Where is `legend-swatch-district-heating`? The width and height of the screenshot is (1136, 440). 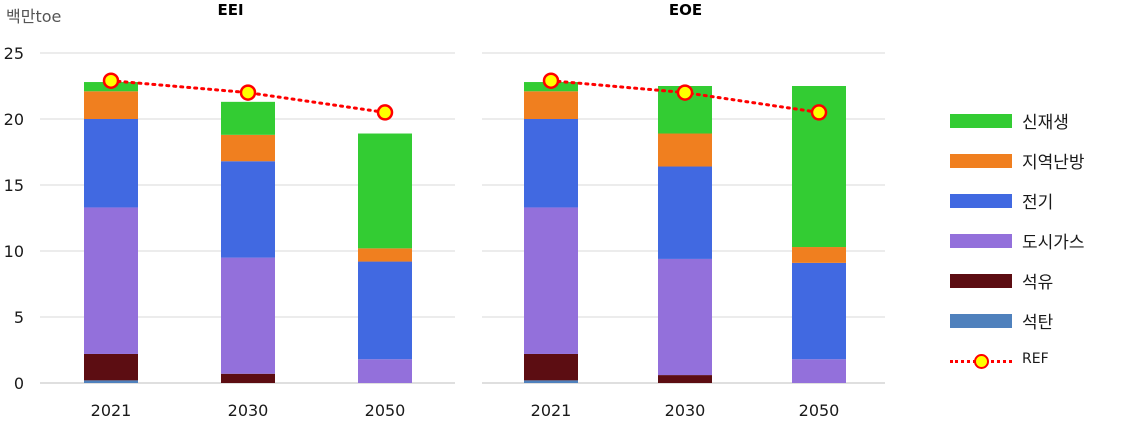 legend-swatch-district-heating is located at coordinates (981, 161).